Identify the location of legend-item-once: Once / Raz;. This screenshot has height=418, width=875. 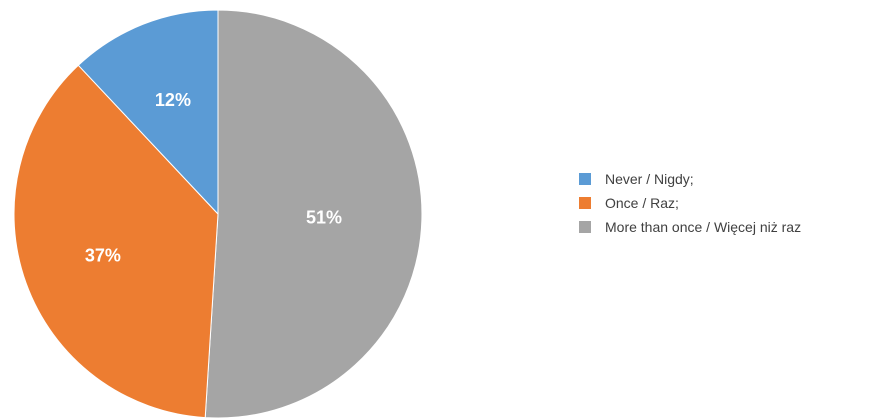
(690, 203).